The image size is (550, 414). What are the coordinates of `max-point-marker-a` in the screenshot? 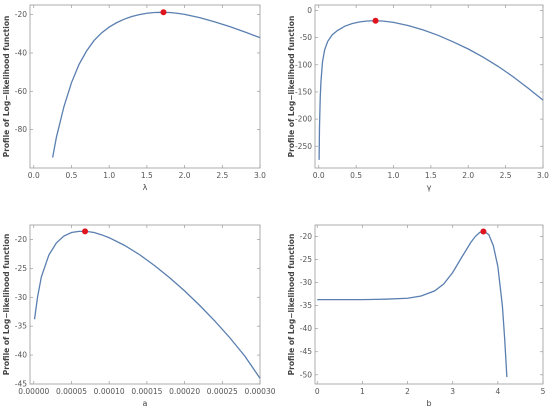 It's located at (85, 231).